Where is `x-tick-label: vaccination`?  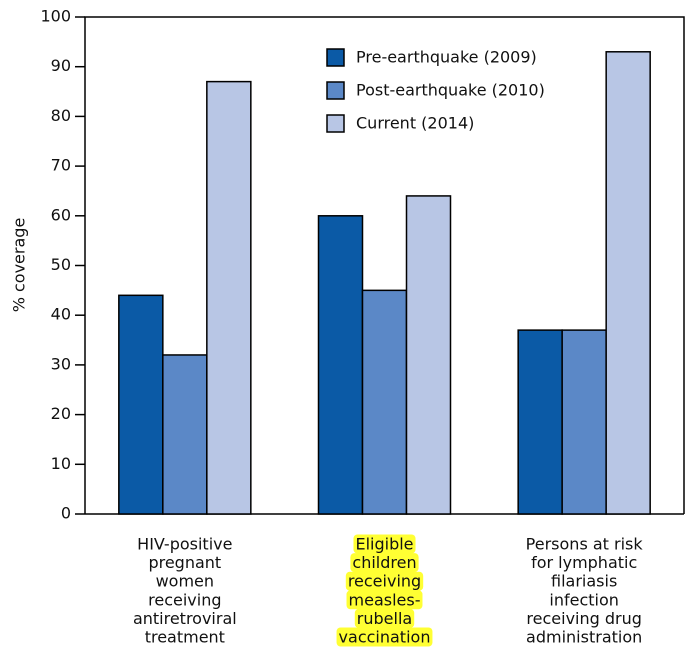 x-tick-label: vaccination is located at coordinates (385, 637).